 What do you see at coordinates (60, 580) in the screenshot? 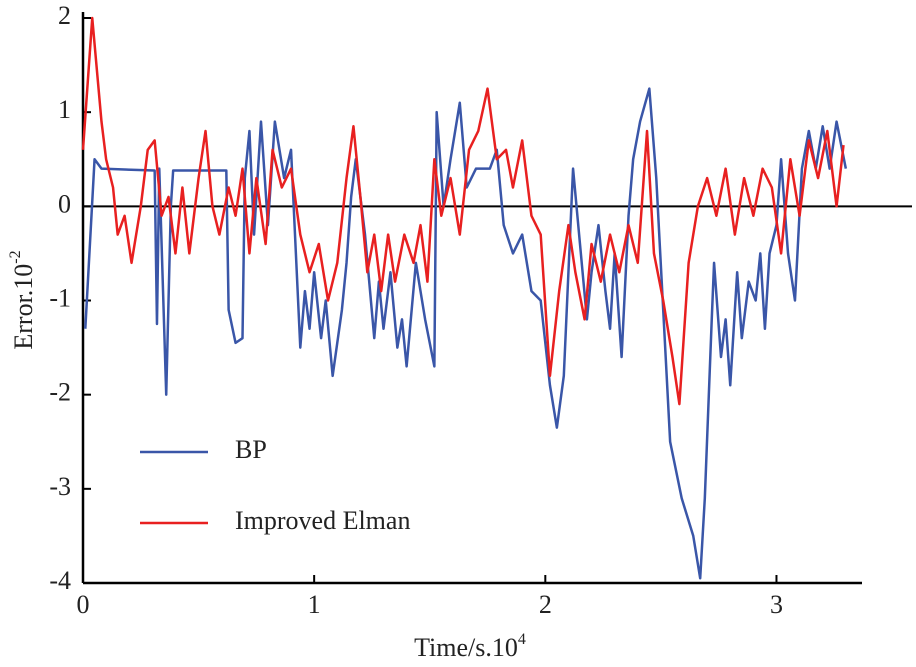
I see `y-tick-label: -4` at bounding box center [60, 580].